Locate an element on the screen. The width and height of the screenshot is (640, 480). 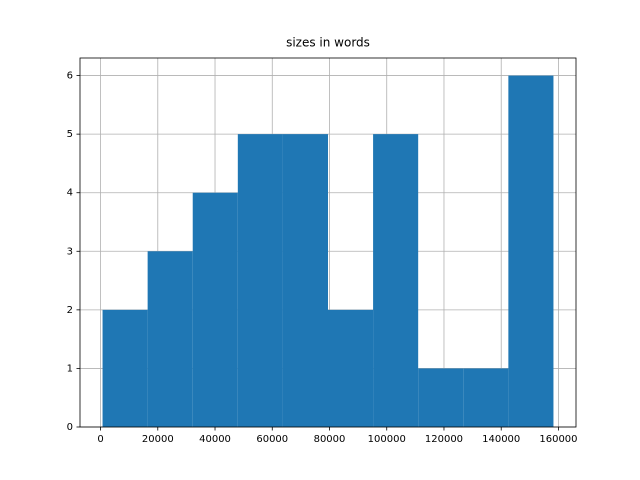
y-tick-label: 1 is located at coordinates (70, 368).